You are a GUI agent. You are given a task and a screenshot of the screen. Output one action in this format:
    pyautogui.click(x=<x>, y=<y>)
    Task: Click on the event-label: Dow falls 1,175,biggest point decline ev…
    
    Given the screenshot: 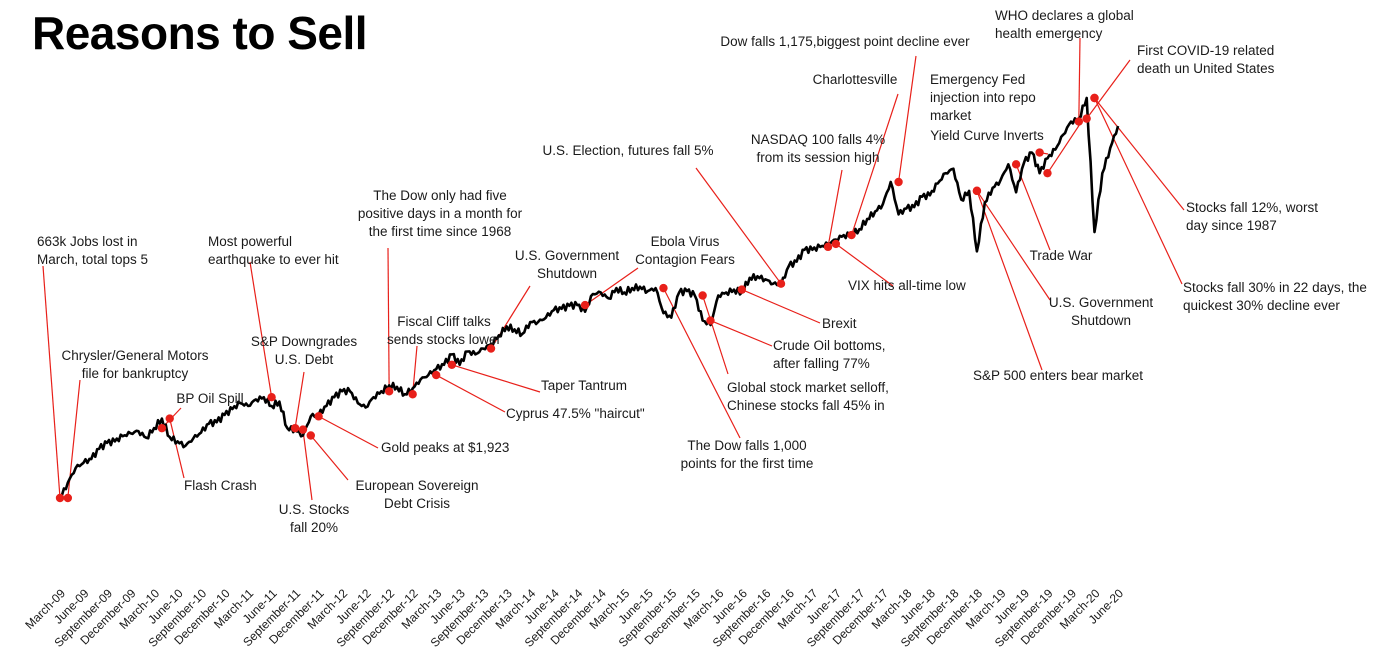 What is the action you would take?
    pyautogui.click(x=845, y=41)
    